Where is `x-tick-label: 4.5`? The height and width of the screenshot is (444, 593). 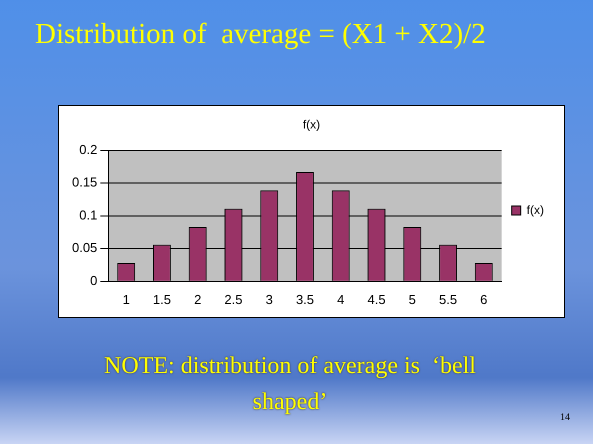 x-tick-label: 4.5 is located at coordinates (376, 299).